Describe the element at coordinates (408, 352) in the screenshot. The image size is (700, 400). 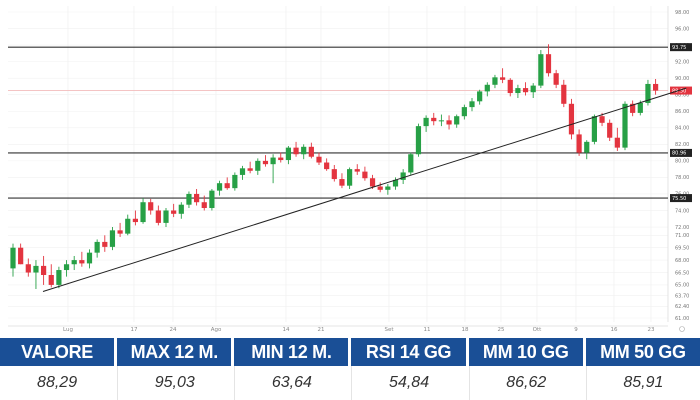
I see `stat-header: RSI 14 GG` at that location.